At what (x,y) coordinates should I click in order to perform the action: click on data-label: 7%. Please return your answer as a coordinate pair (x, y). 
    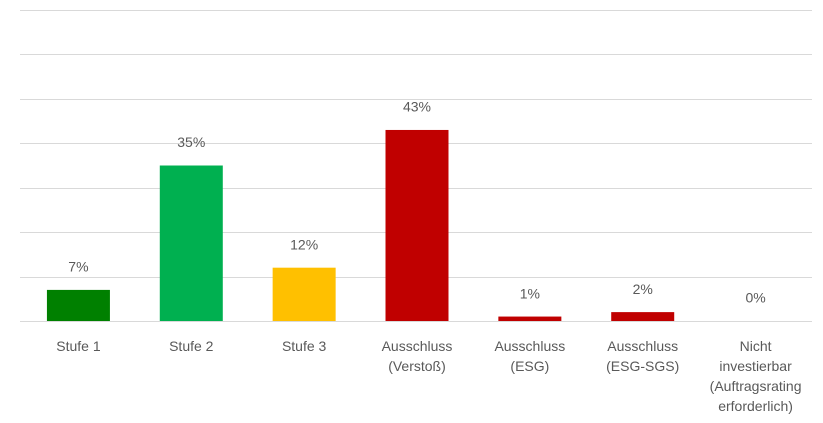
    Looking at the image, I should click on (78, 267).